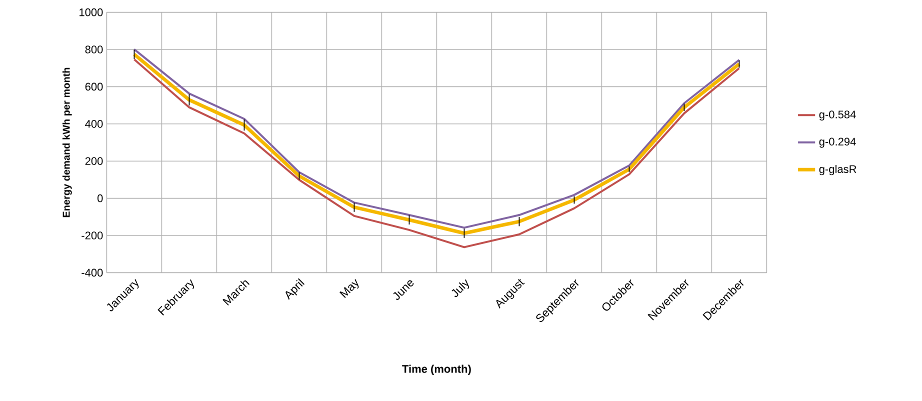 The height and width of the screenshot is (401, 922). I want to click on y-tick-label: -400, so click(92, 272).